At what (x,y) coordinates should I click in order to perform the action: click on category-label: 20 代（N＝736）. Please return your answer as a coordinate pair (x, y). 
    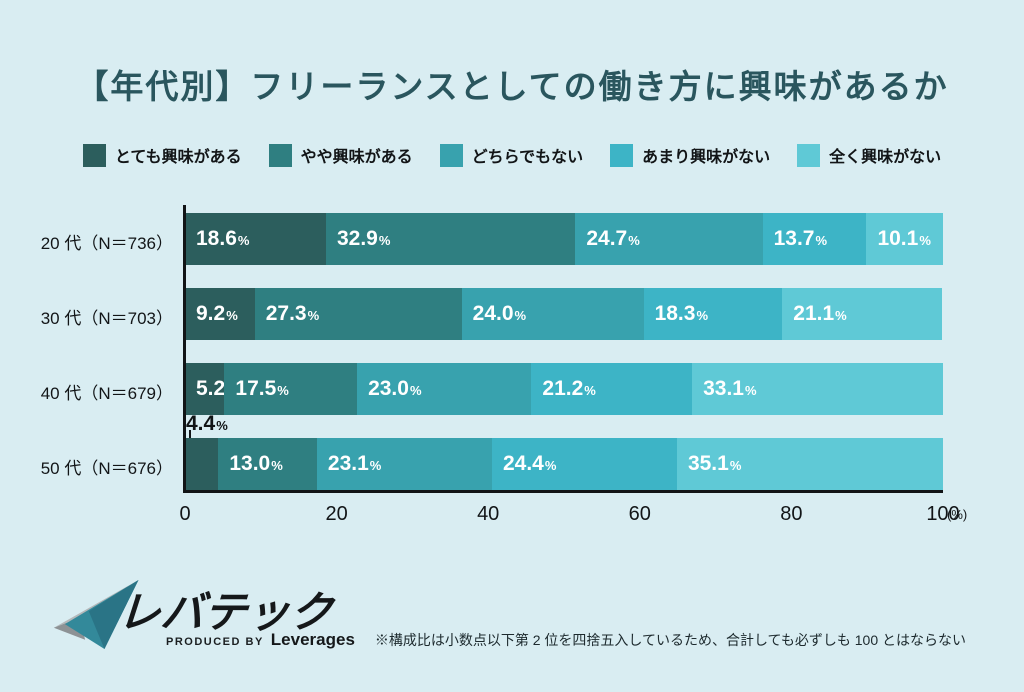
    Looking at the image, I should click on (106, 243).